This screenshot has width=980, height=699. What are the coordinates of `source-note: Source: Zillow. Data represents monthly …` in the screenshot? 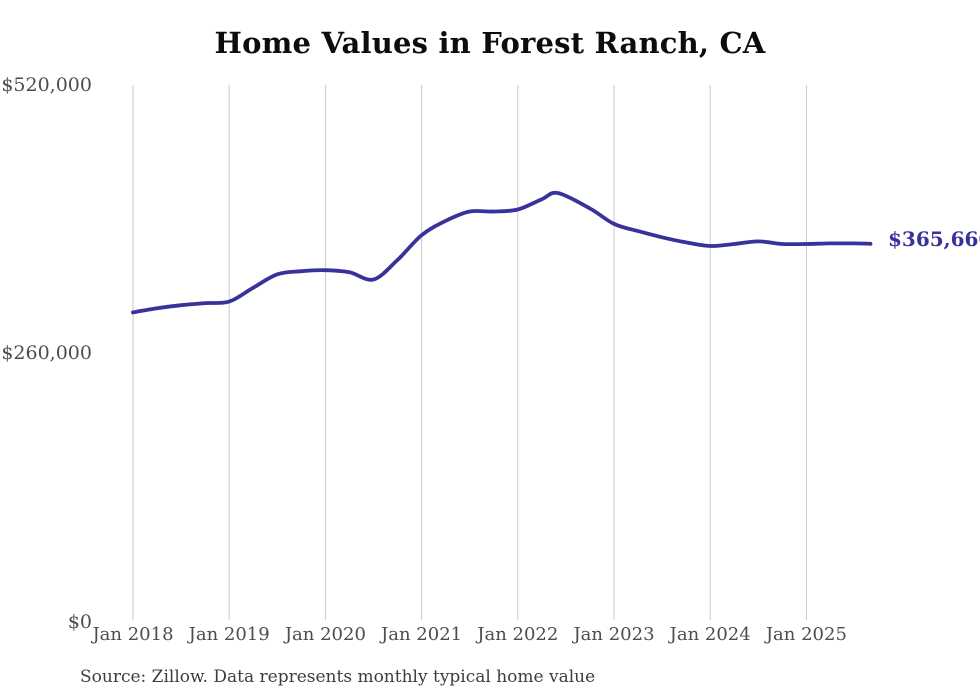 It's located at (338, 677).